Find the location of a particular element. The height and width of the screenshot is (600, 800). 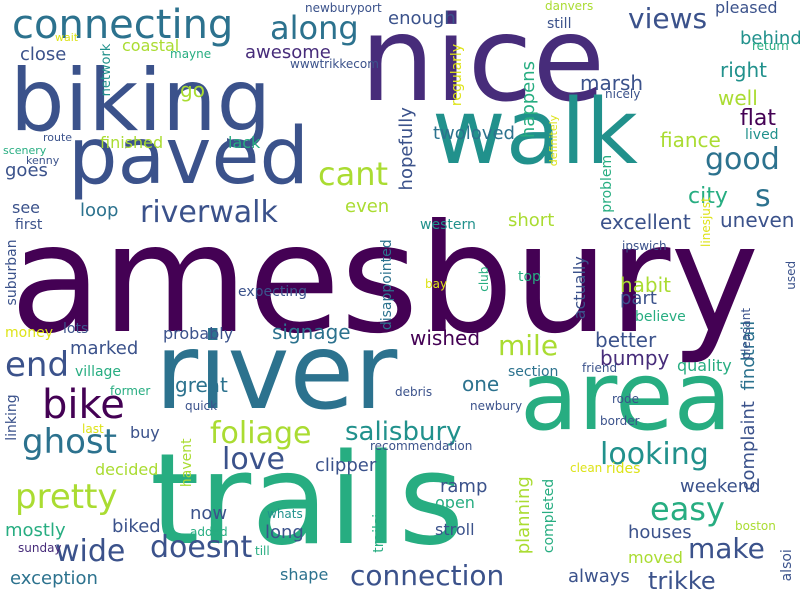

cloud-word: planning is located at coordinates (523, 515).